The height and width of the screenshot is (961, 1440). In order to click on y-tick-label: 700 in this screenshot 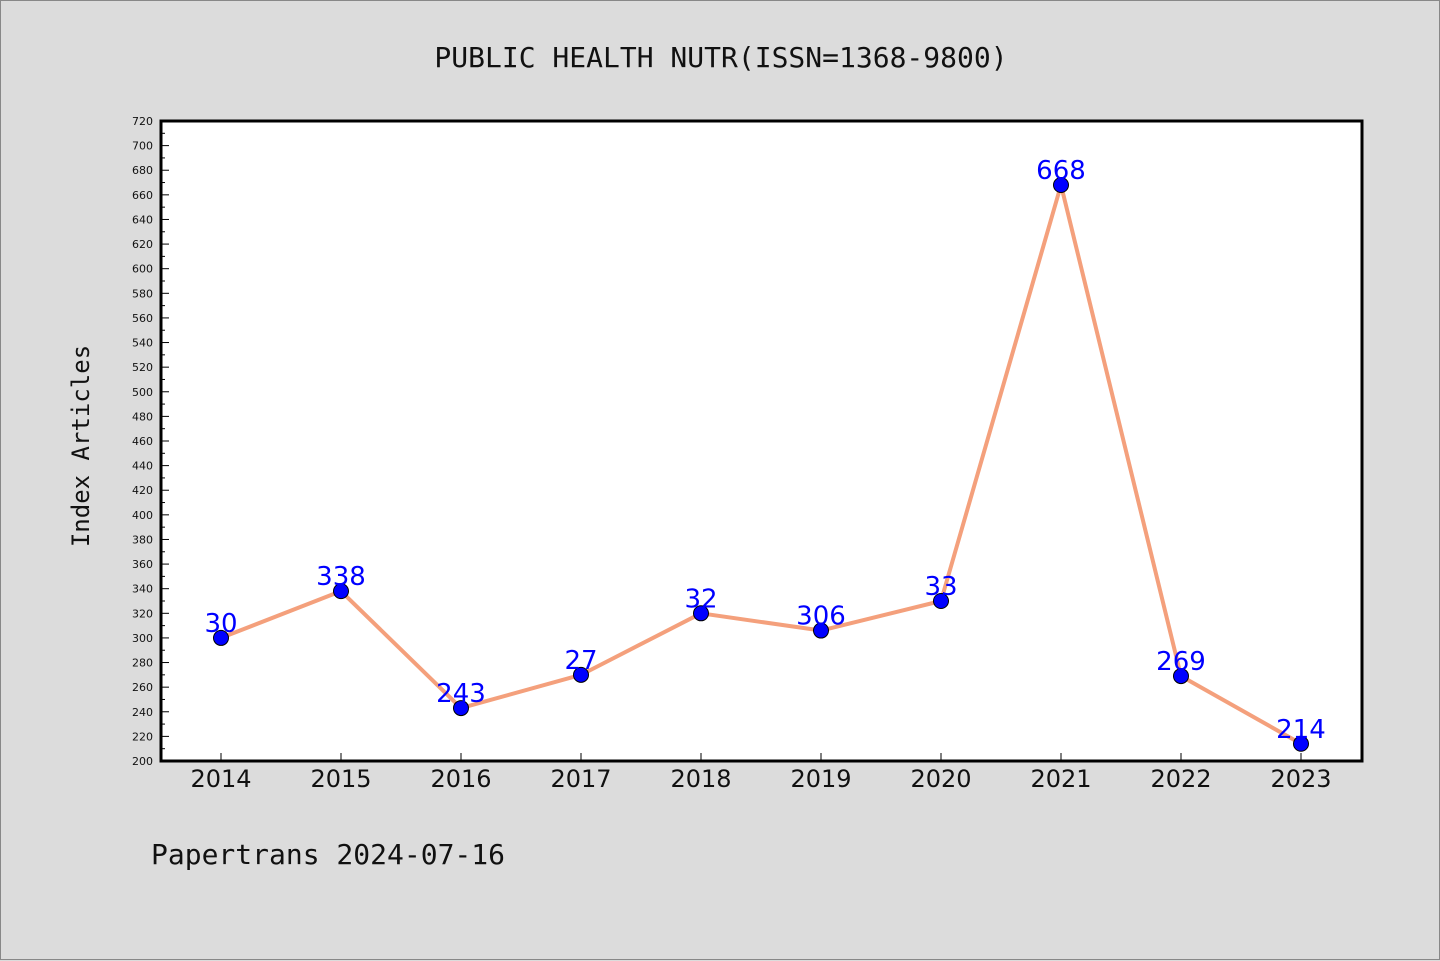, I will do `click(142, 146)`.